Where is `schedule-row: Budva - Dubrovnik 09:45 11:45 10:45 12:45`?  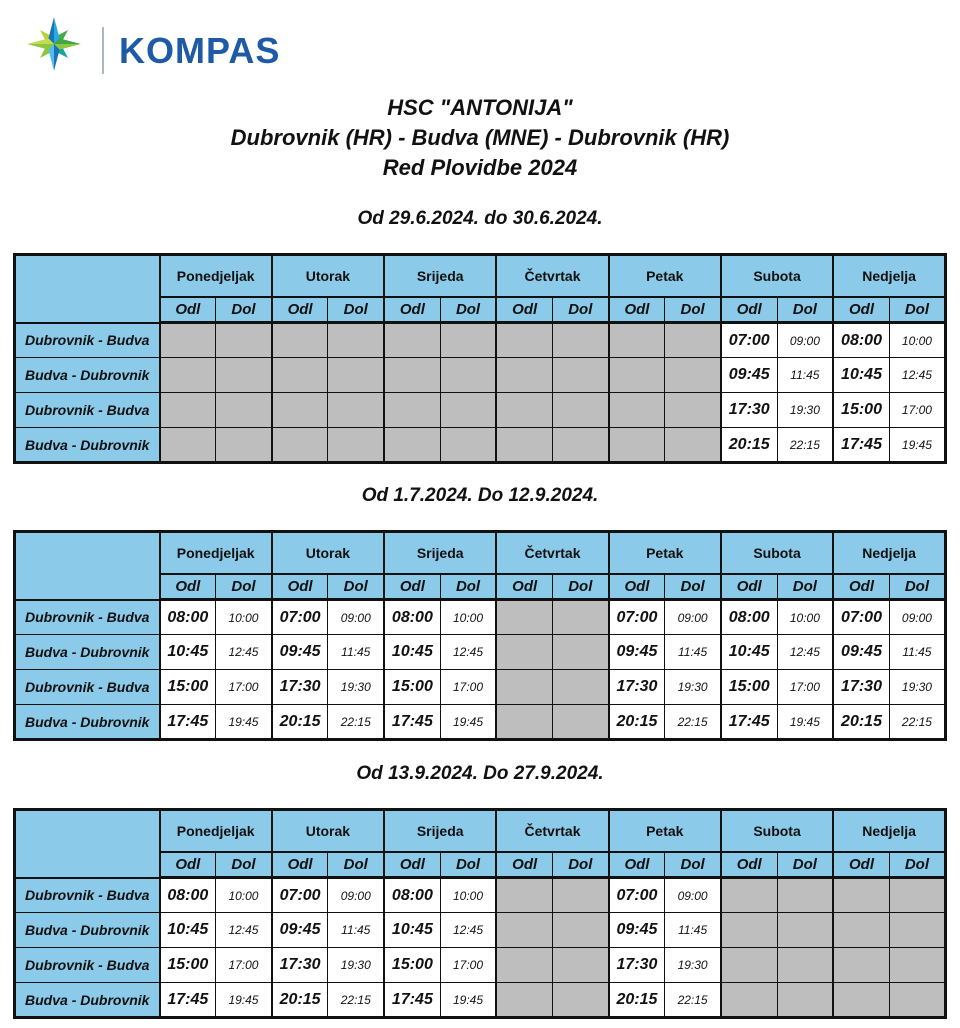
schedule-row: Budva - Dubrovnik 09:45 11:45 10:45 12:45 is located at coordinates (480, 375).